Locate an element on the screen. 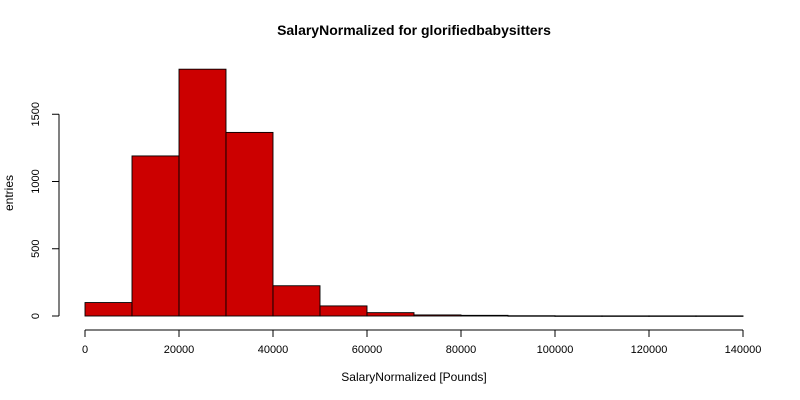  y-tick-label-2: 1000 is located at coordinates (36, 181).